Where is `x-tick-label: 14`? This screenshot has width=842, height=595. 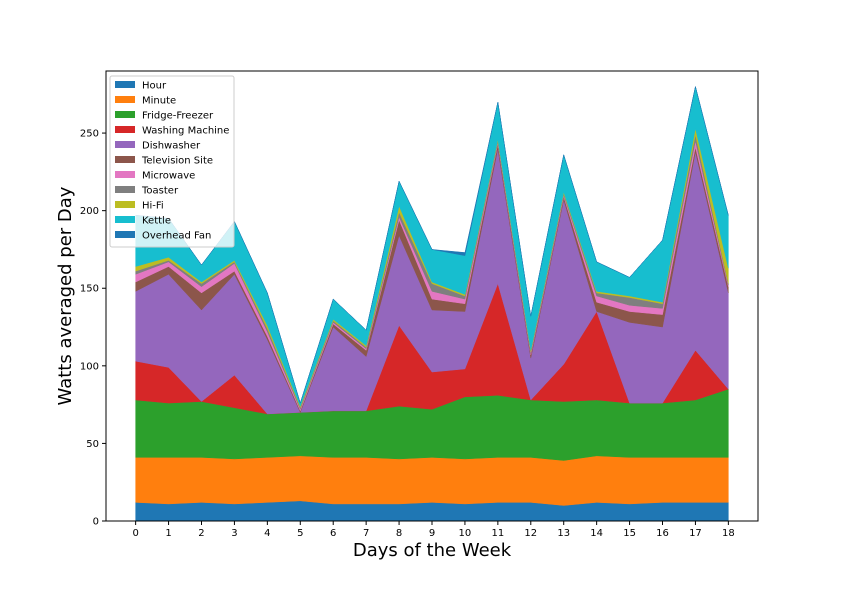
x-tick-label: 14 is located at coordinates (596, 533).